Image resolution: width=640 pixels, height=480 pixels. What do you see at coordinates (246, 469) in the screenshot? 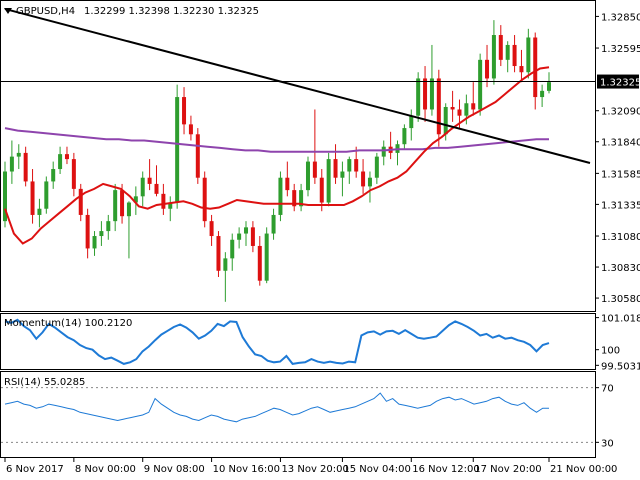
I see `time-tick-label: 10 Nov 16:00` at bounding box center [246, 469].